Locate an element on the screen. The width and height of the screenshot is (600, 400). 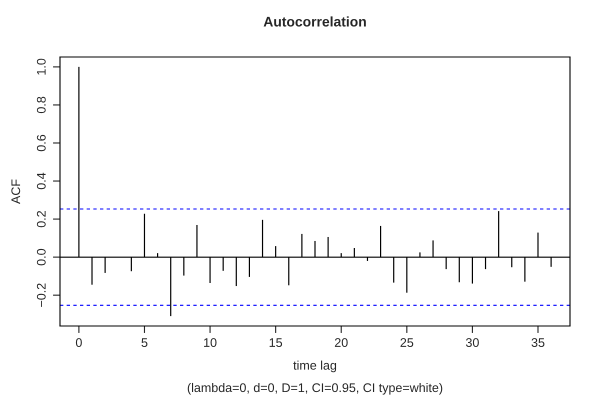
text: (lambda=0, d=0, D=1, CI=0.95, CI type=white) is located at coordinates (315, 388).